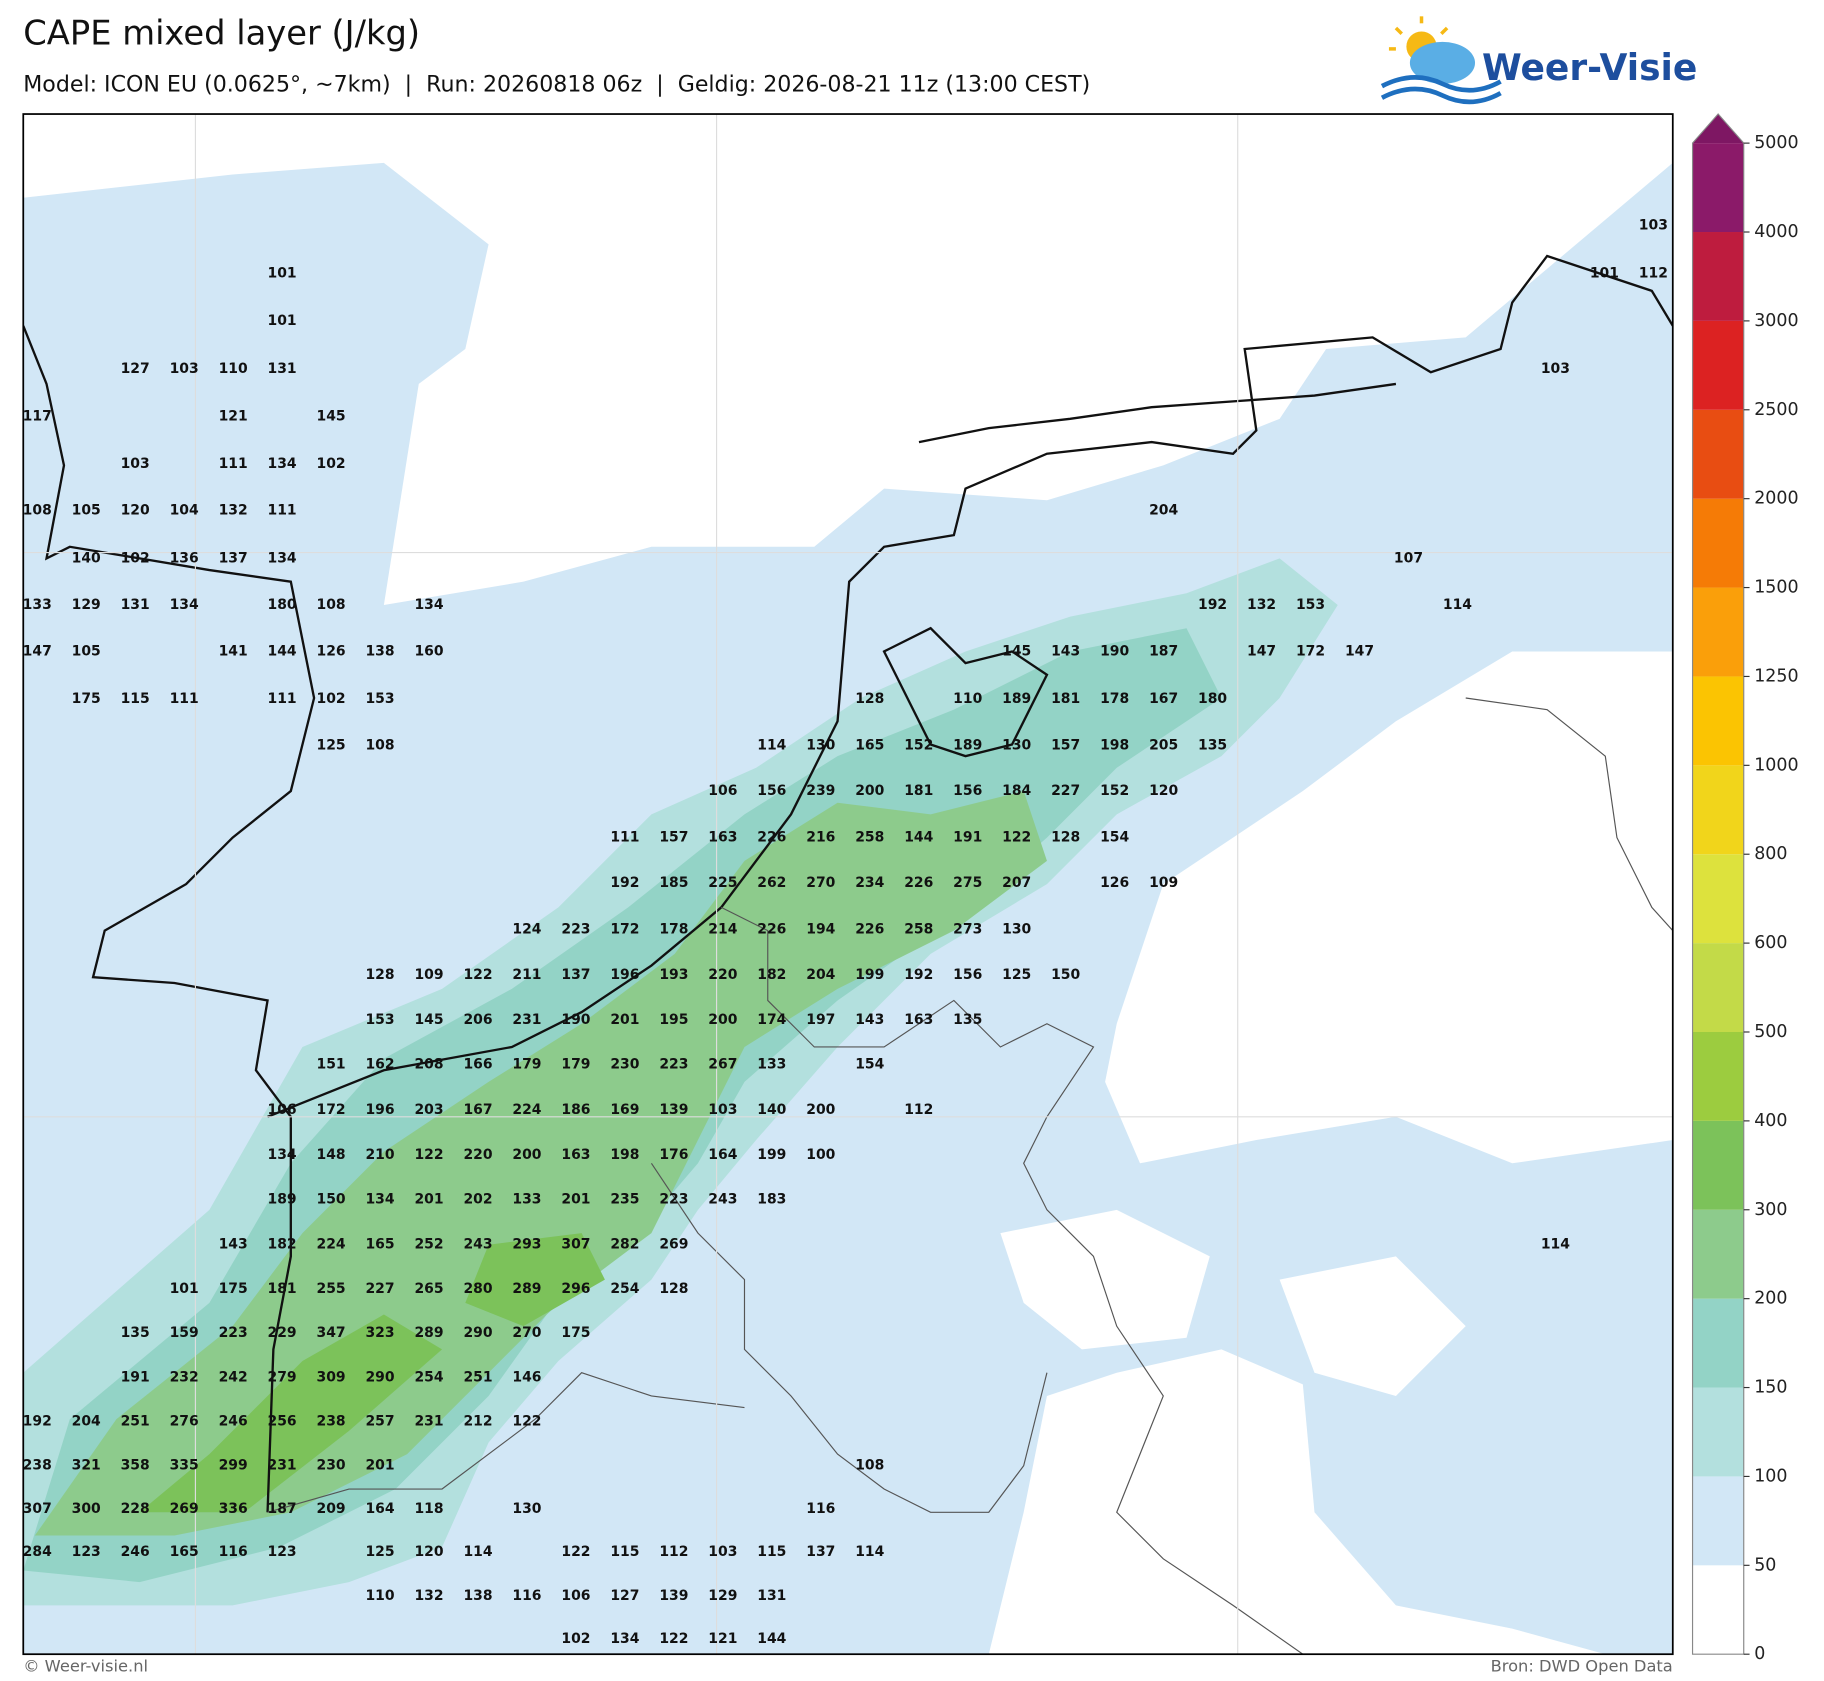 This screenshot has width=1824, height=1681. What do you see at coordinates (477, 1596) in the screenshot?
I see `cape-value: 138` at bounding box center [477, 1596].